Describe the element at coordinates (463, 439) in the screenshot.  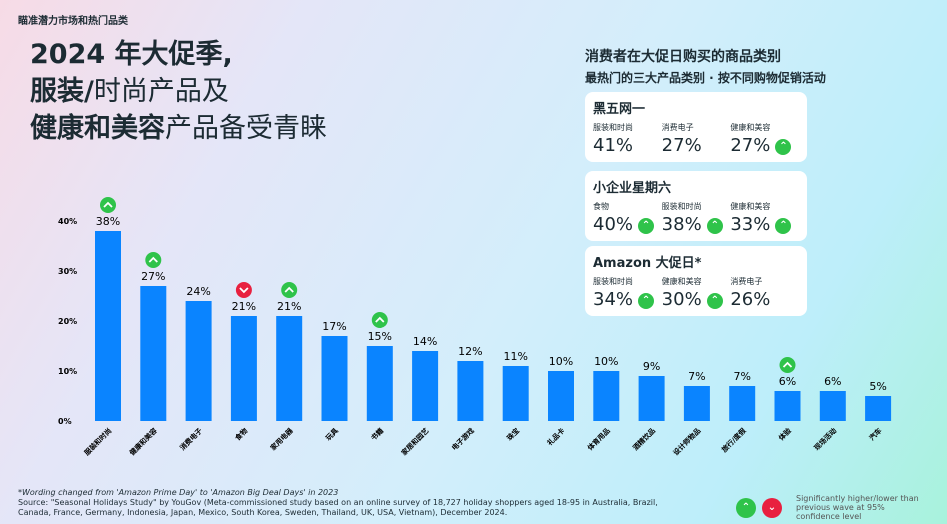
I see `x-tick-label: 电子游戏` at that location.